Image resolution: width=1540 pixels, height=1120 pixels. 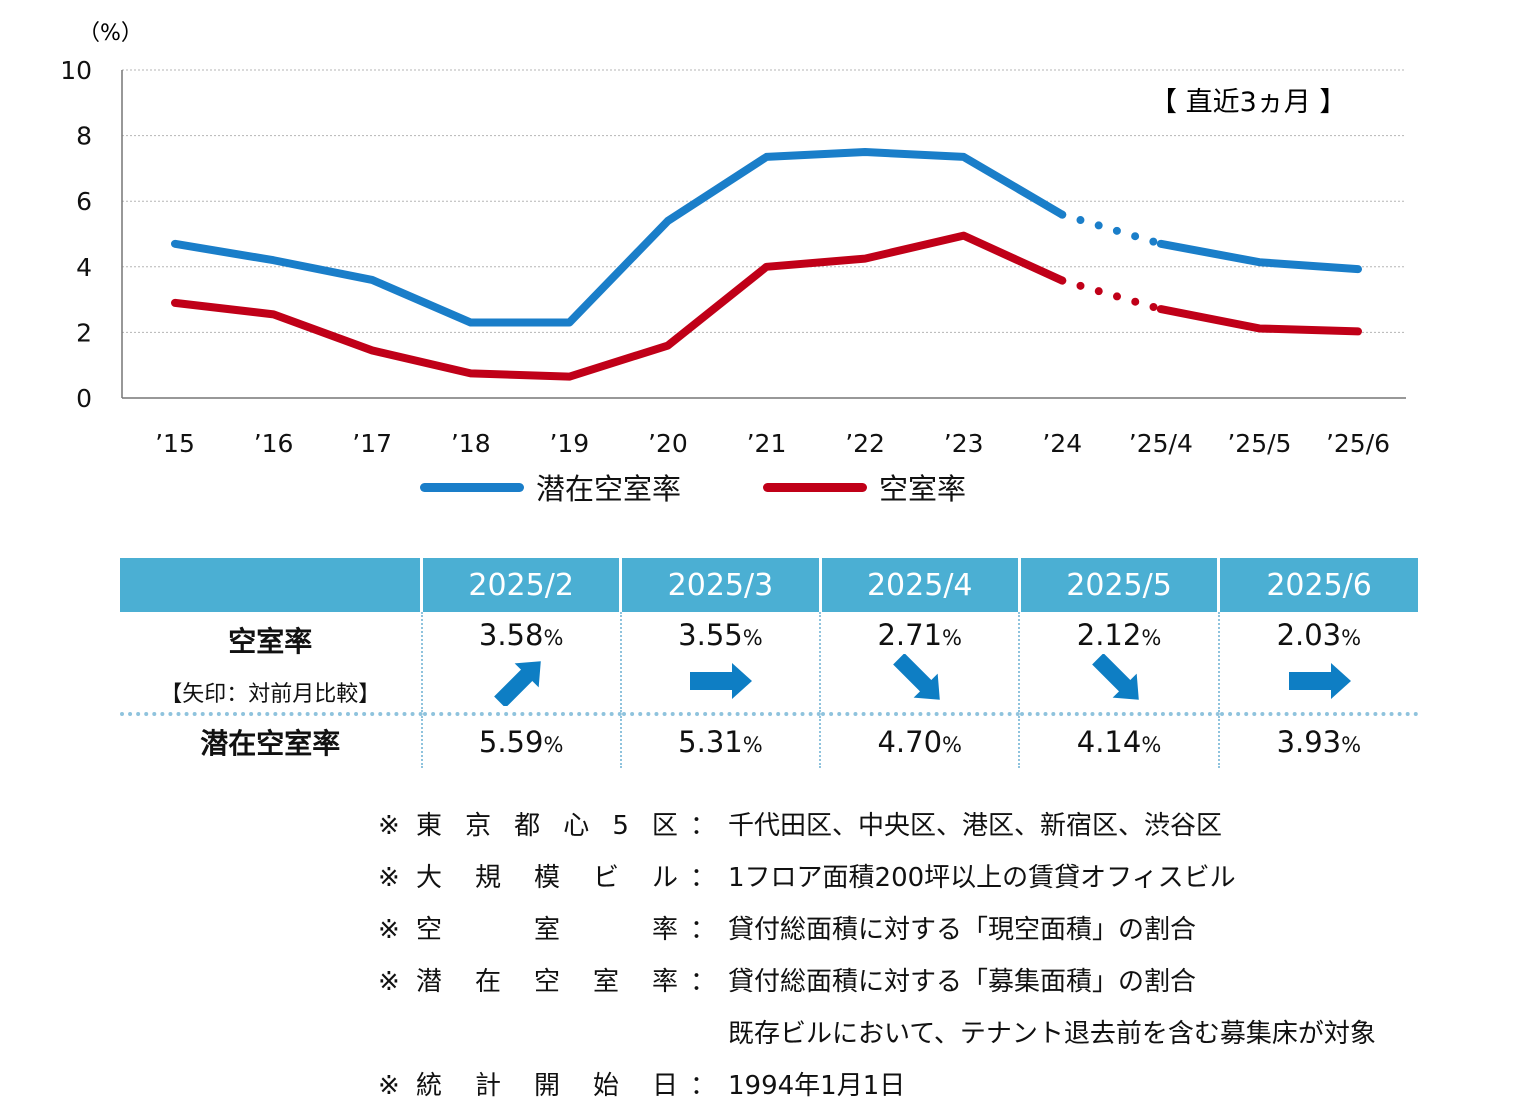 I want to click on x-tick-label: ’21, so click(x=767, y=443).